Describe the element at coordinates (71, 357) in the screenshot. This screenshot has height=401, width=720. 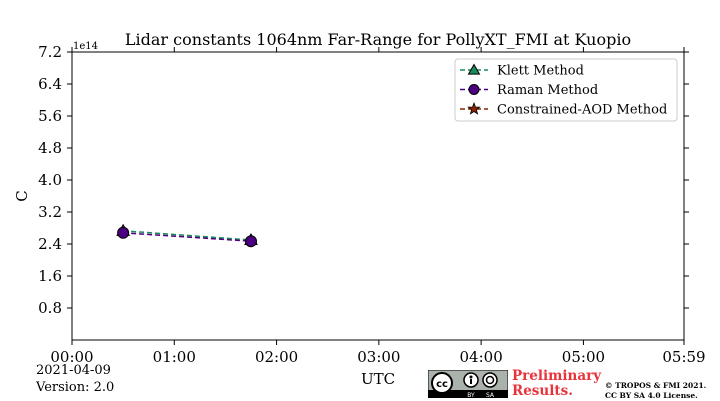
I see `x-tick-label: 00:00` at that location.